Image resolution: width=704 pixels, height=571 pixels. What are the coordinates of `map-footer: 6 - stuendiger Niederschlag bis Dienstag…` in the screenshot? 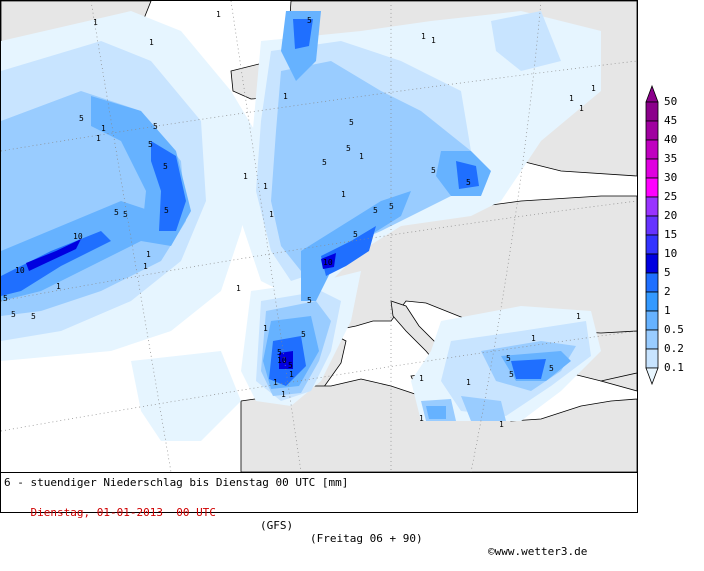 It's located at (319, 515).